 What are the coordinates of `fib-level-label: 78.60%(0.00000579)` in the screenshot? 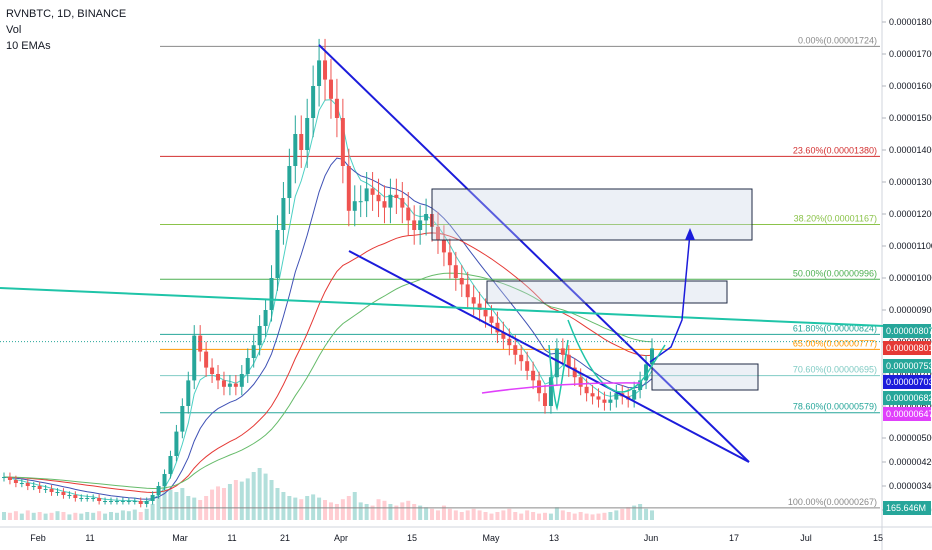 It's located at (835, 407).